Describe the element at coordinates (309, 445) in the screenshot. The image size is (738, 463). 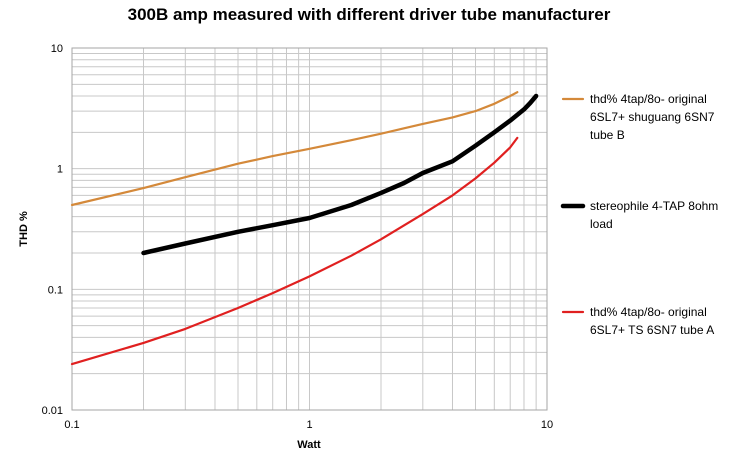
I see `x-axis-label: Watt` at that location.